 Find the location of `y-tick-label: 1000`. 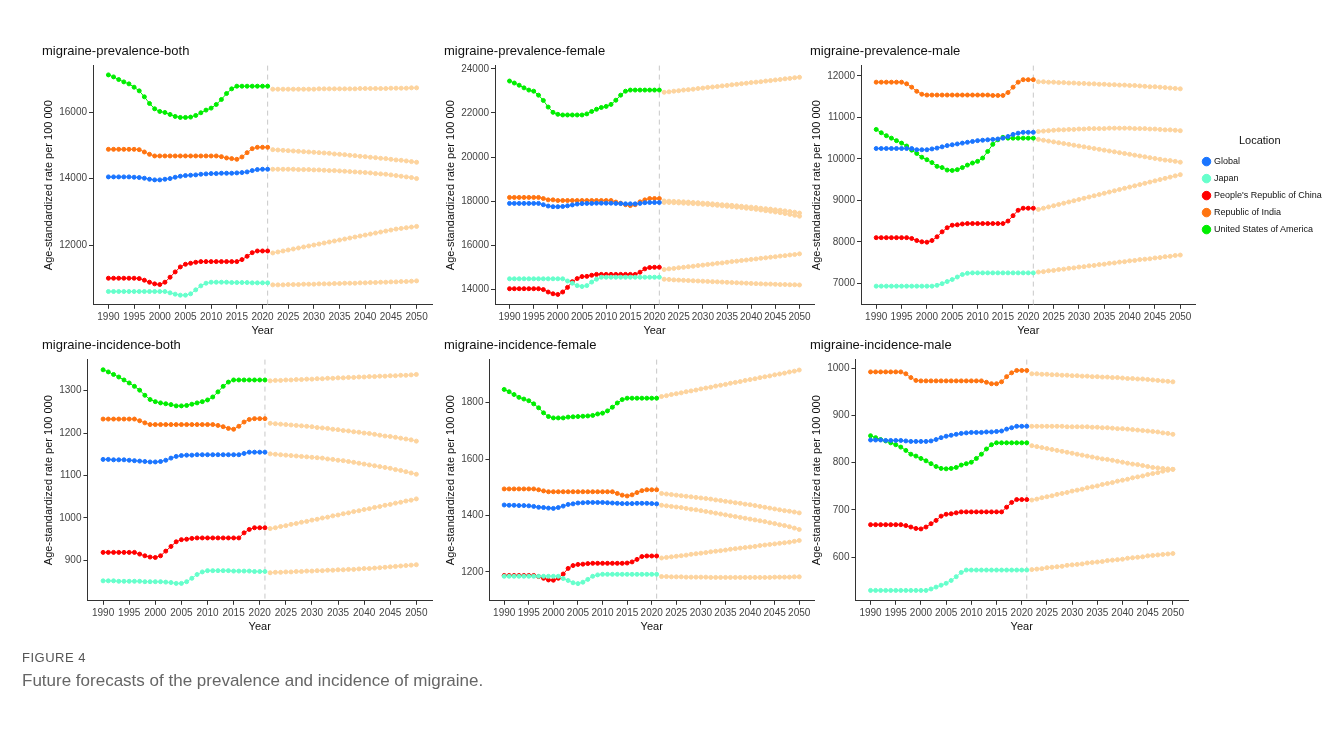

y-tick-label: 1000 is located at coordinates (70, 517).